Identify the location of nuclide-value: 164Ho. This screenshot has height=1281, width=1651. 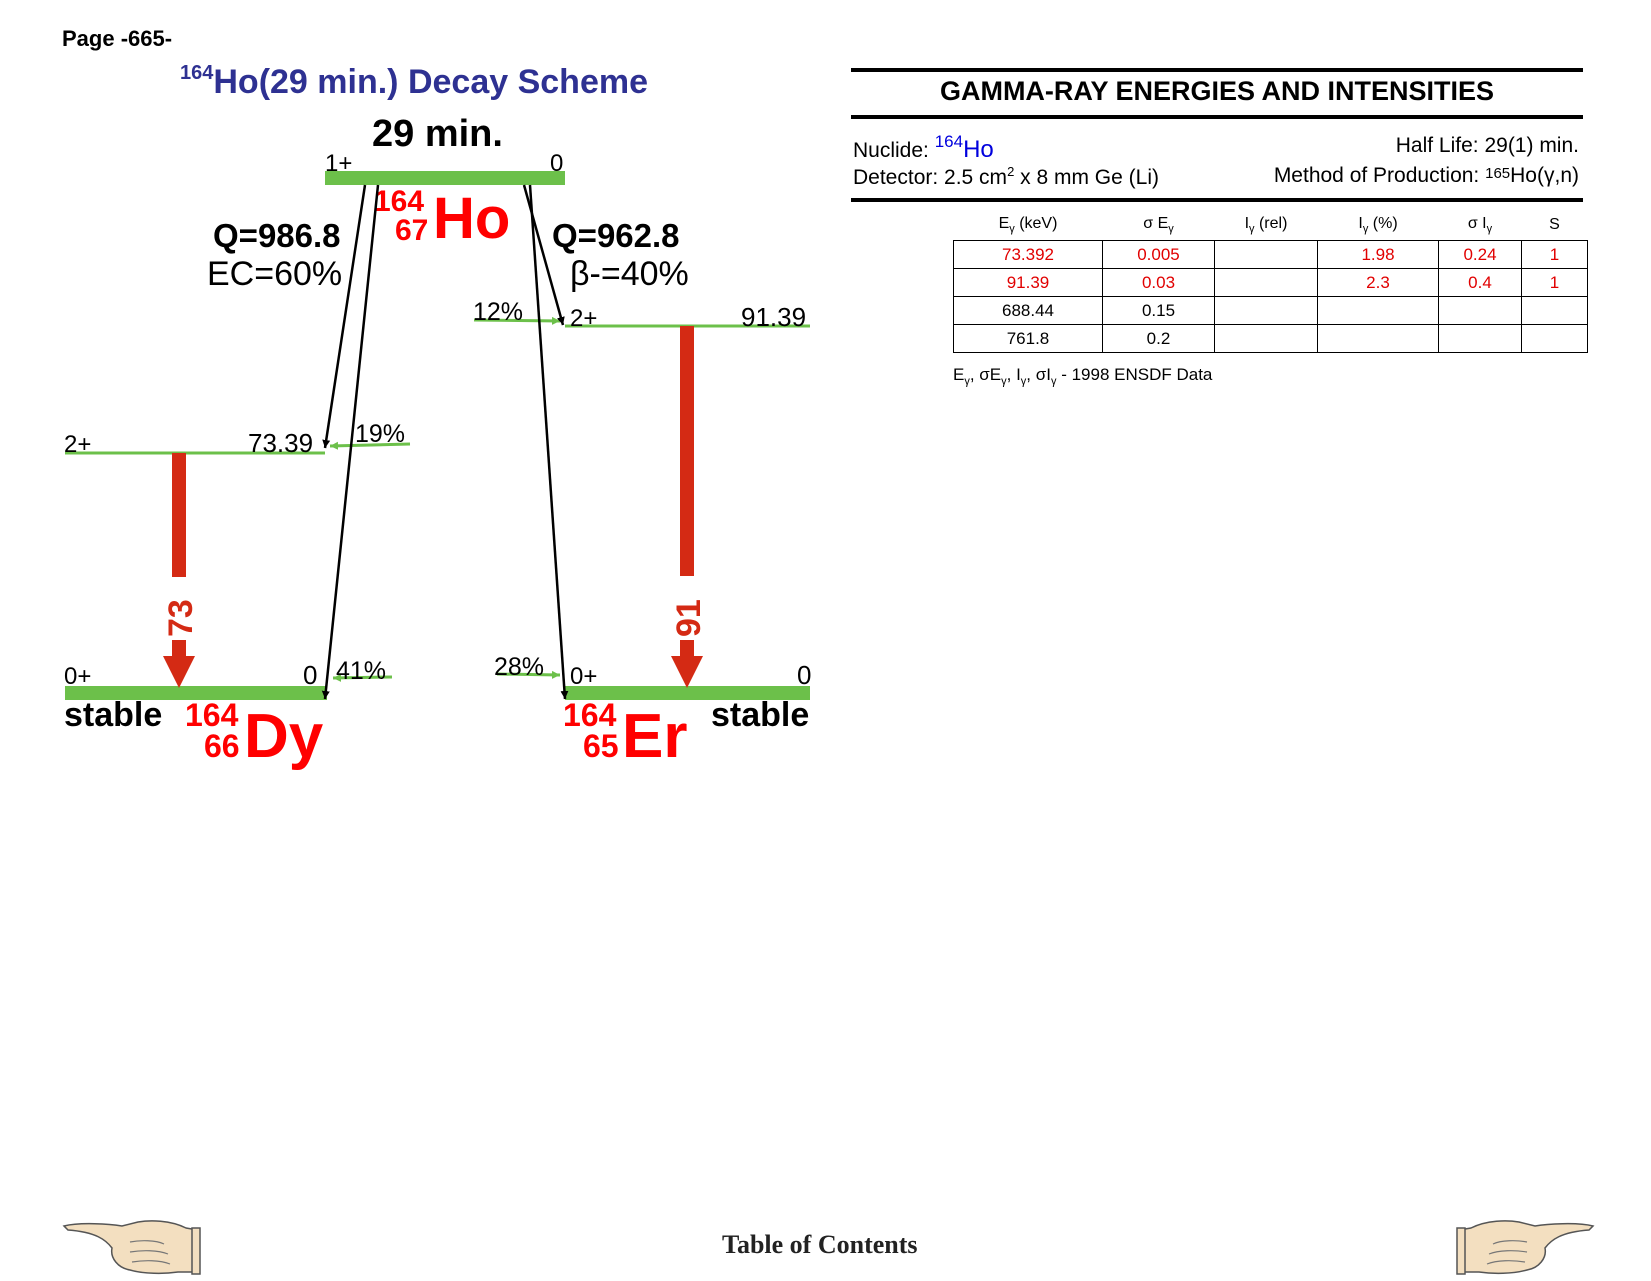
(964, 147).